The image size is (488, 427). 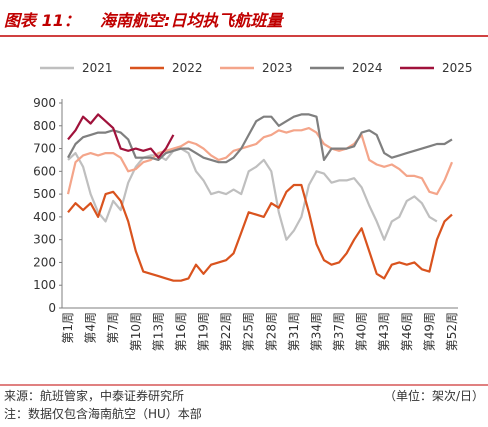 I want to click on y-tick-label: 800, so click(x=44, y=126).